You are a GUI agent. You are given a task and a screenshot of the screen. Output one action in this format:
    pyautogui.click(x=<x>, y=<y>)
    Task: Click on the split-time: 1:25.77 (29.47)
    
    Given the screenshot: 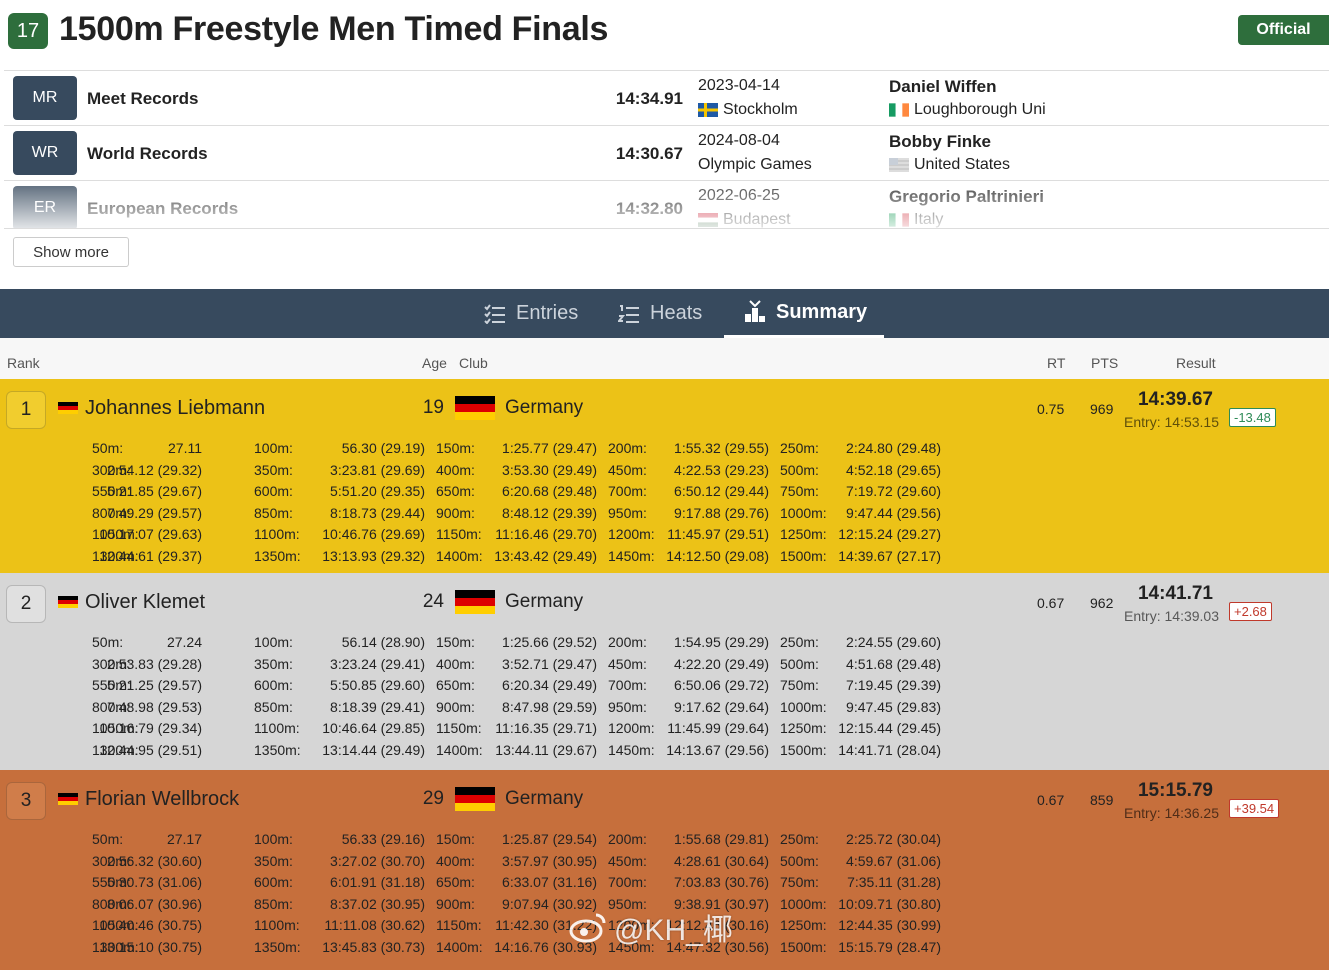 What is the action you would take?
    pyautogui.click(x=549, y=448)
    